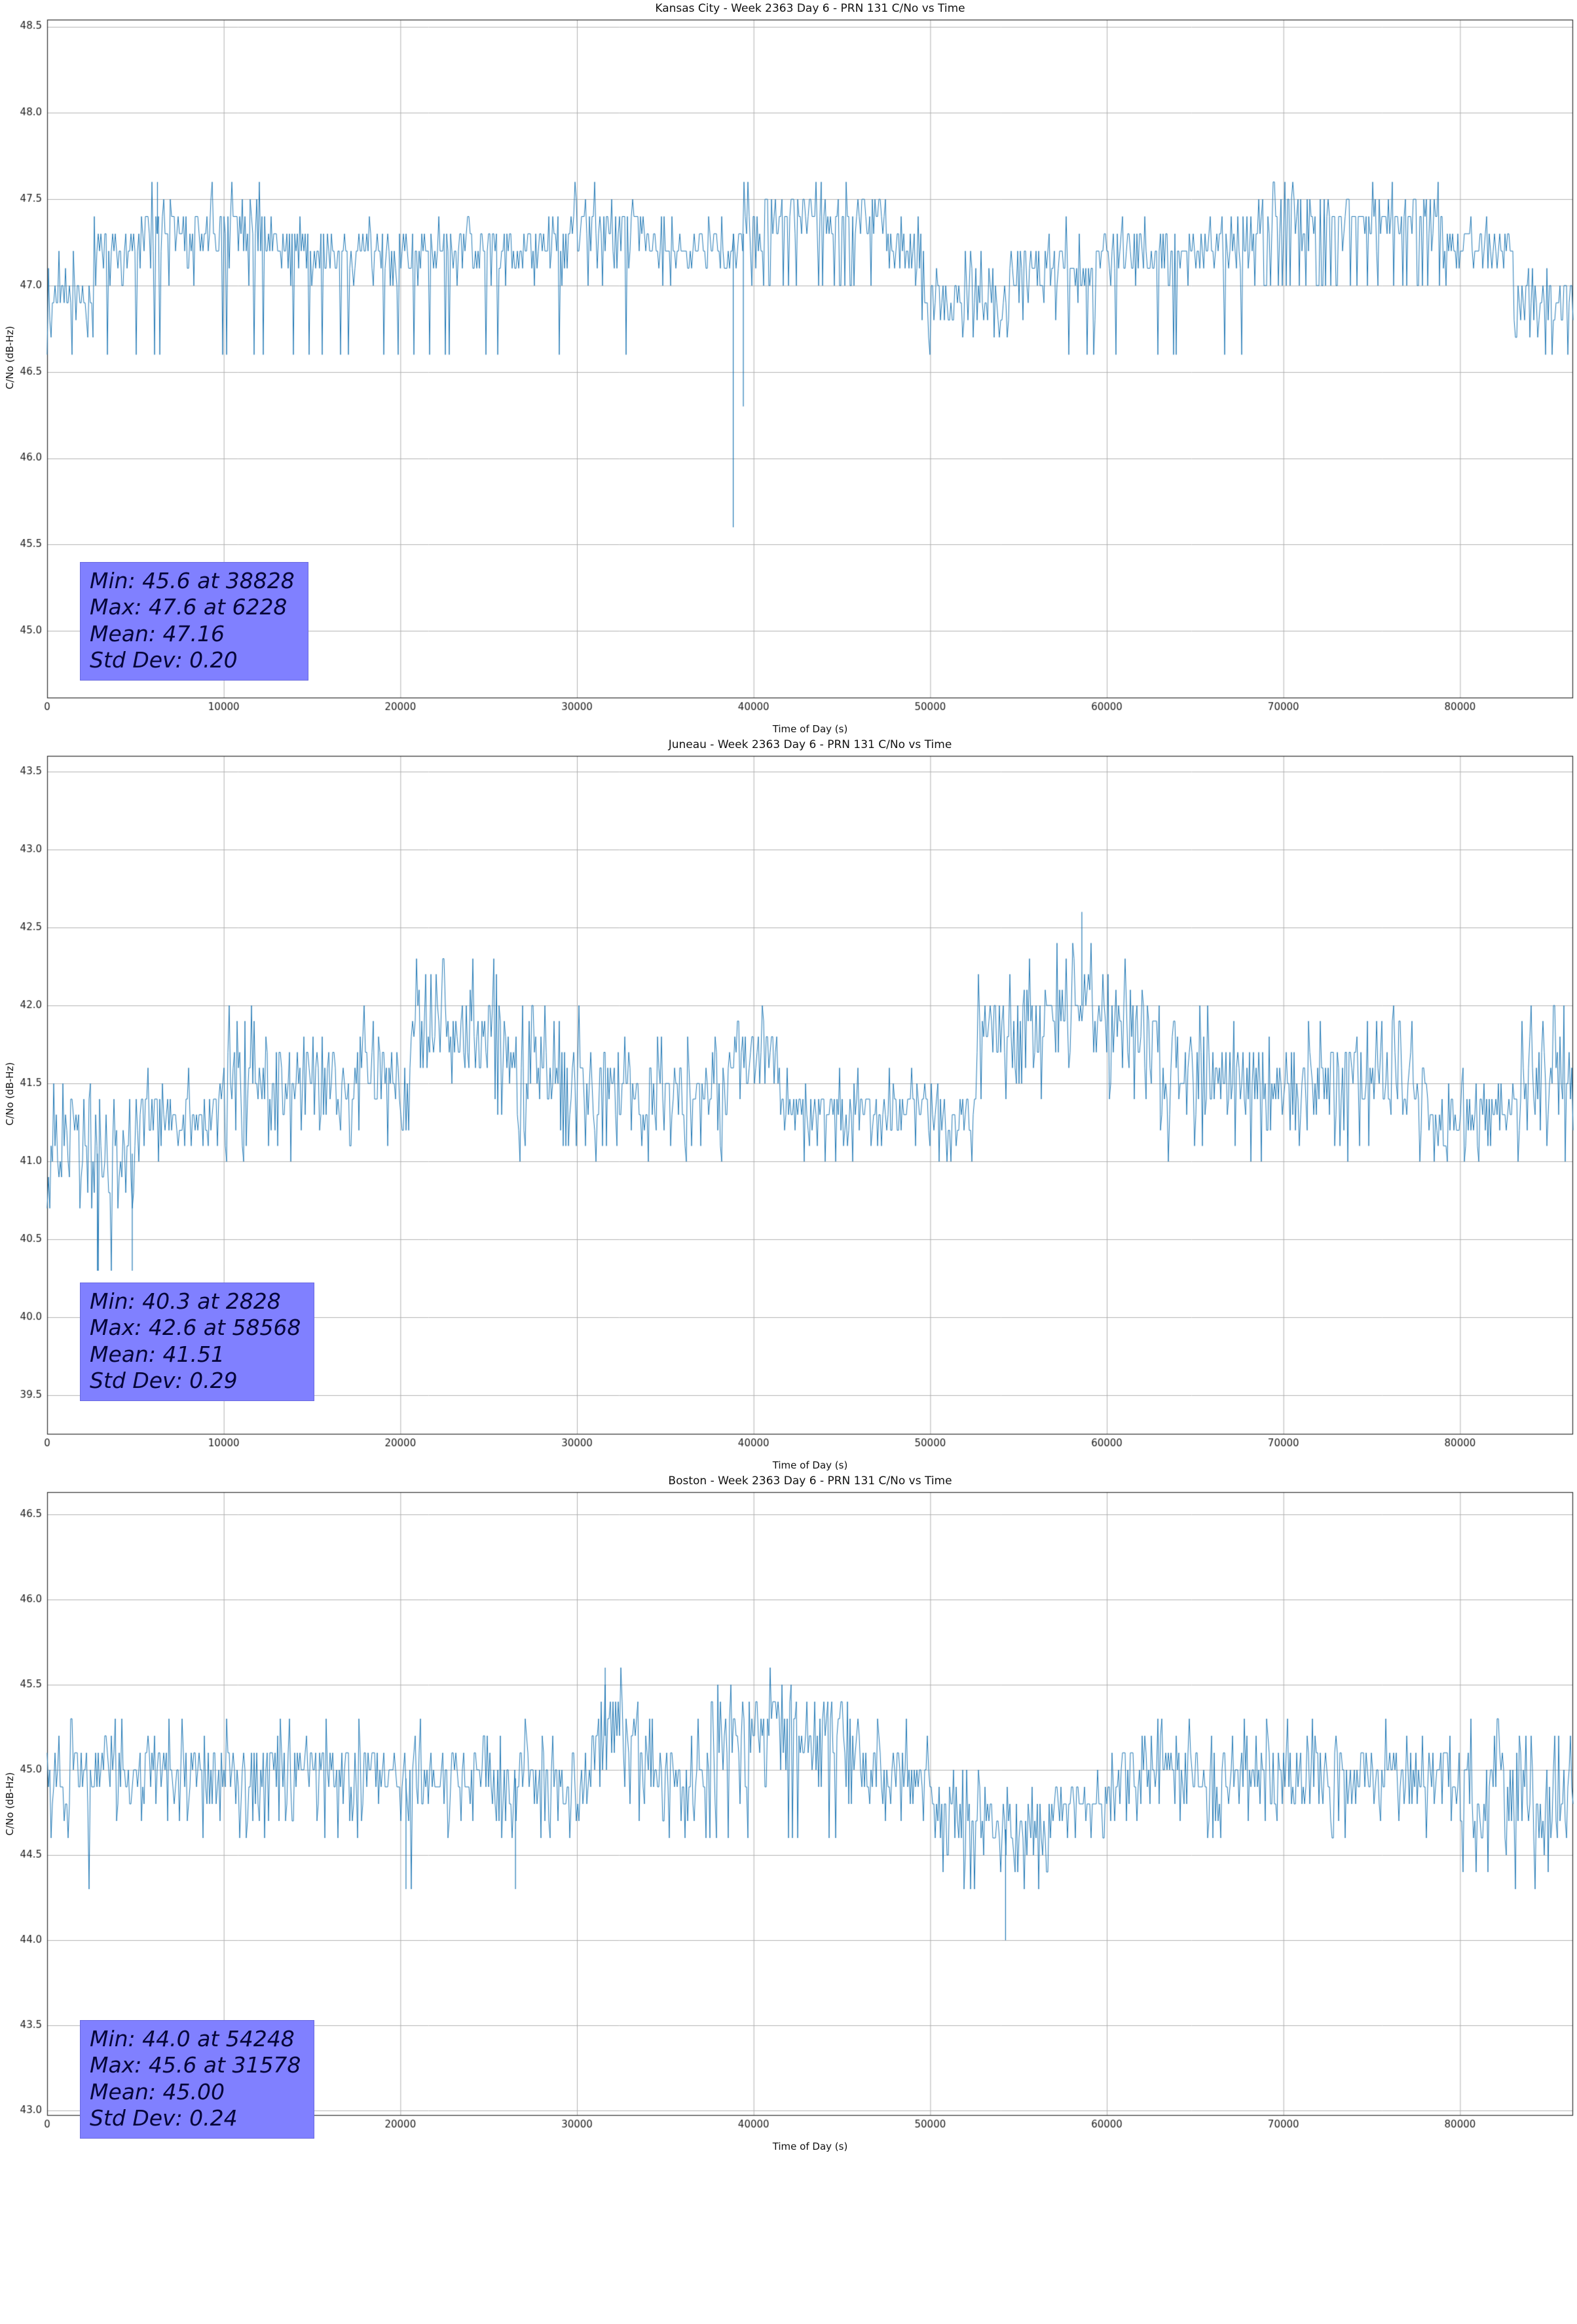  What do you see at coordinates (164, 2118) in the screenshot?
I see `stat-stddev: Std Dev: 0.24` at bounding box center [164, 2118].